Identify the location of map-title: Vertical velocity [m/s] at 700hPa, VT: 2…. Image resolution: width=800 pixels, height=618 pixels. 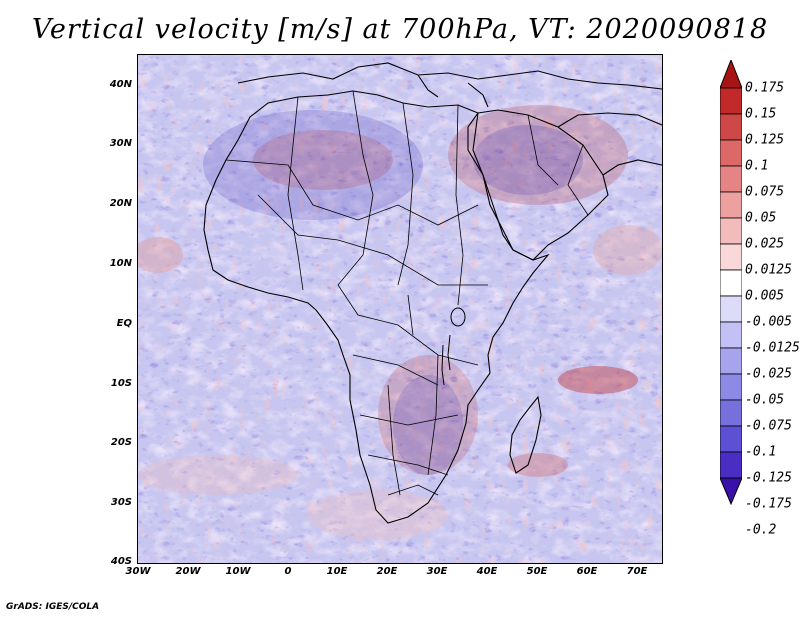
(400, 29).